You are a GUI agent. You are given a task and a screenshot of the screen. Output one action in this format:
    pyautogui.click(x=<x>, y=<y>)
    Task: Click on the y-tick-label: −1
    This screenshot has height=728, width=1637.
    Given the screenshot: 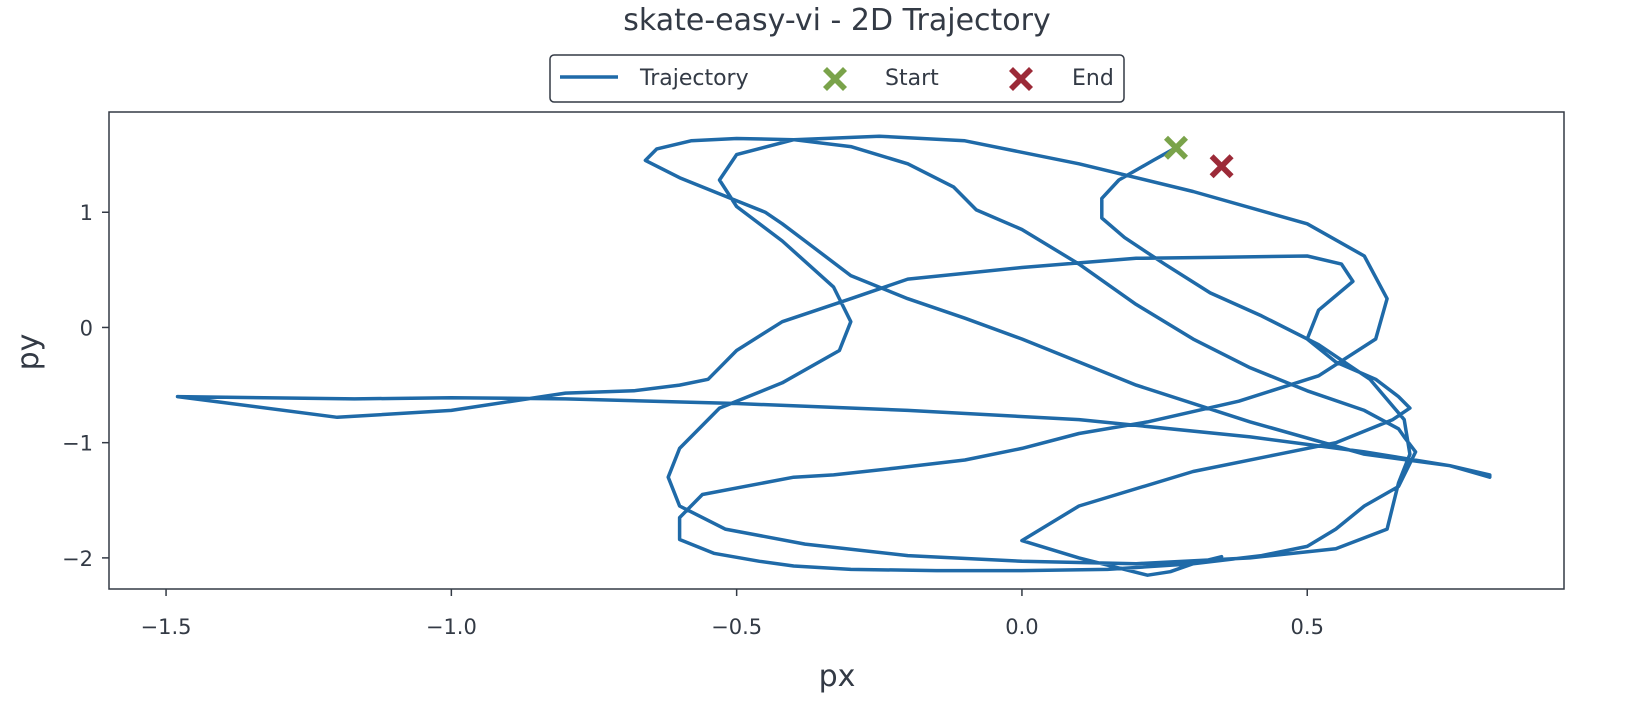 What is the action you would take?
    pyautogui.click(x=77, y=444)
    